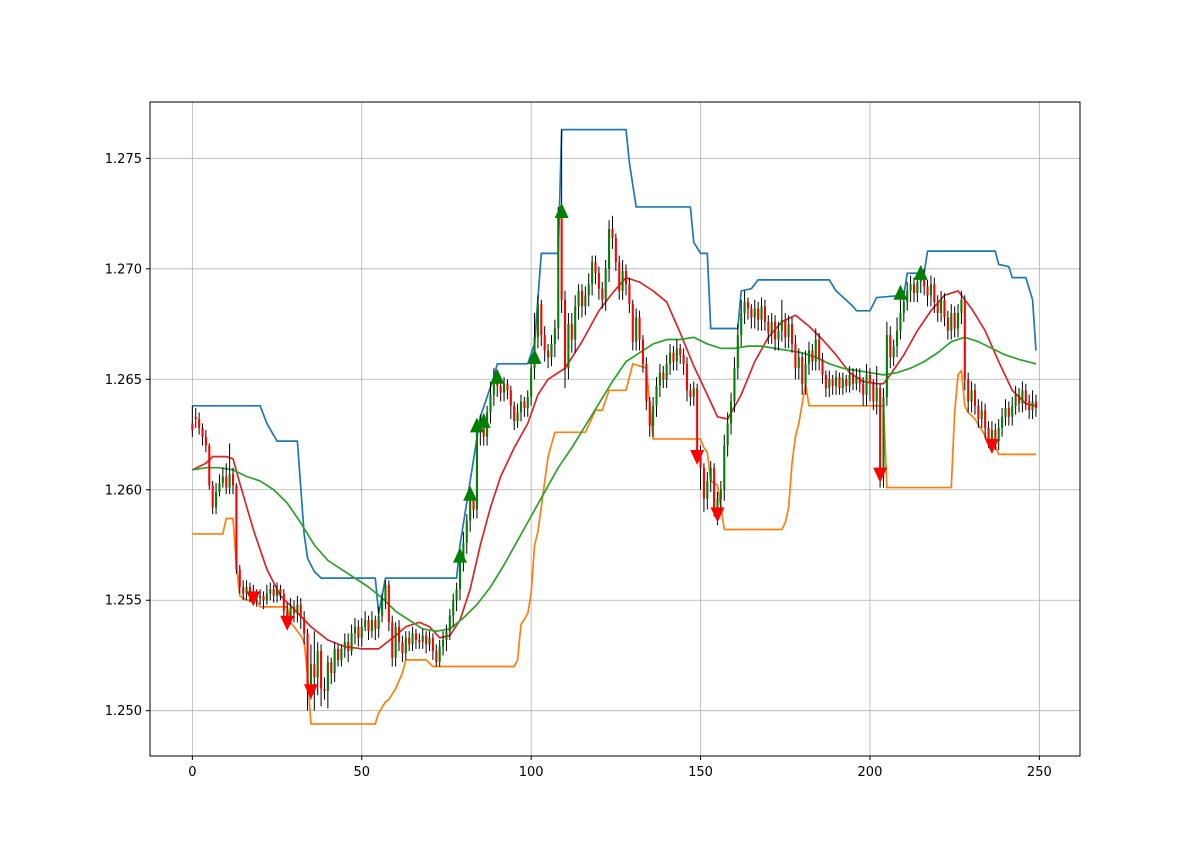 The height and width of the screenshot is (855, 1200). What do you see at coordinates (123, 159) in the screenshot?
I see `y-tick-label-5: 1.275` at bounding box center [123, 159].